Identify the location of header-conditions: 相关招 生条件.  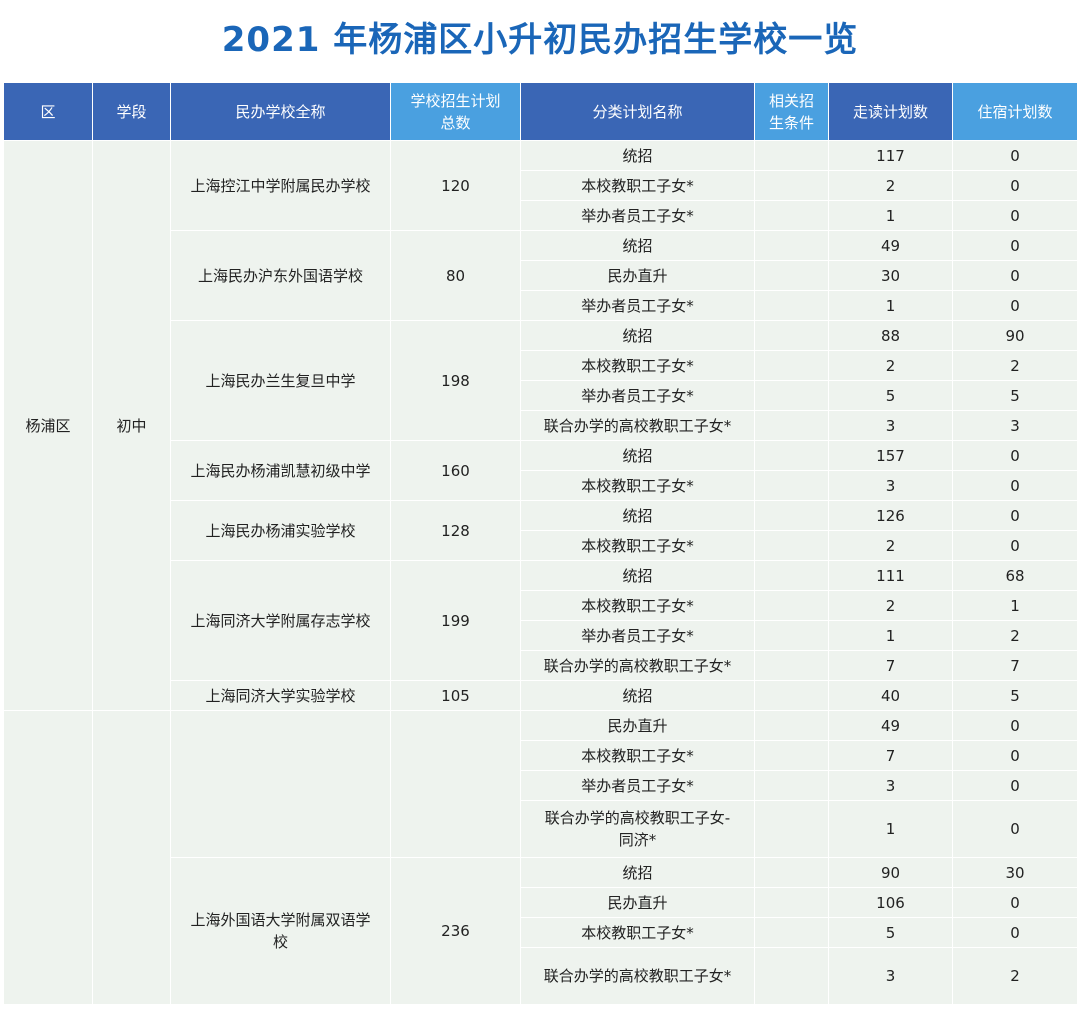
(791, 111).